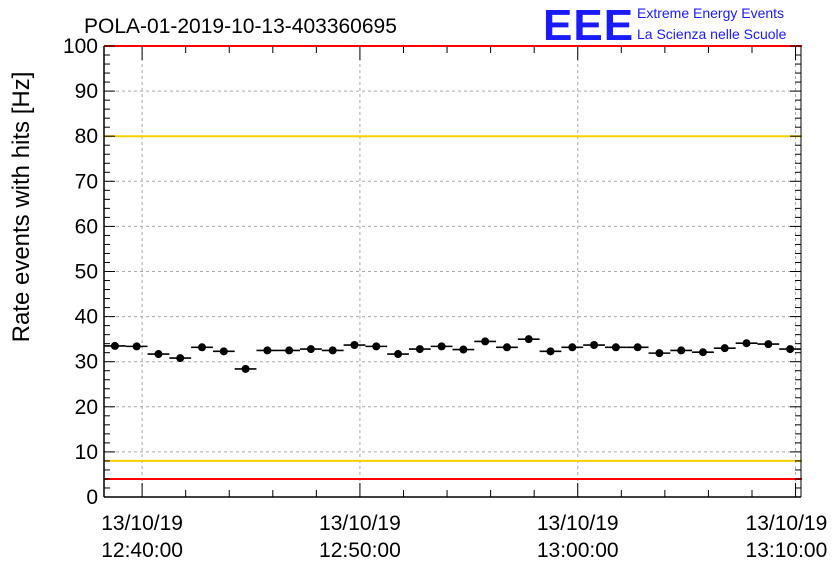 The image size is (836, 572). What do you see at coordinates (712, 34) in the screenshot?
I see `logo-line-2: La Scienza nelle Scuole` at bounding box center [712, 34].